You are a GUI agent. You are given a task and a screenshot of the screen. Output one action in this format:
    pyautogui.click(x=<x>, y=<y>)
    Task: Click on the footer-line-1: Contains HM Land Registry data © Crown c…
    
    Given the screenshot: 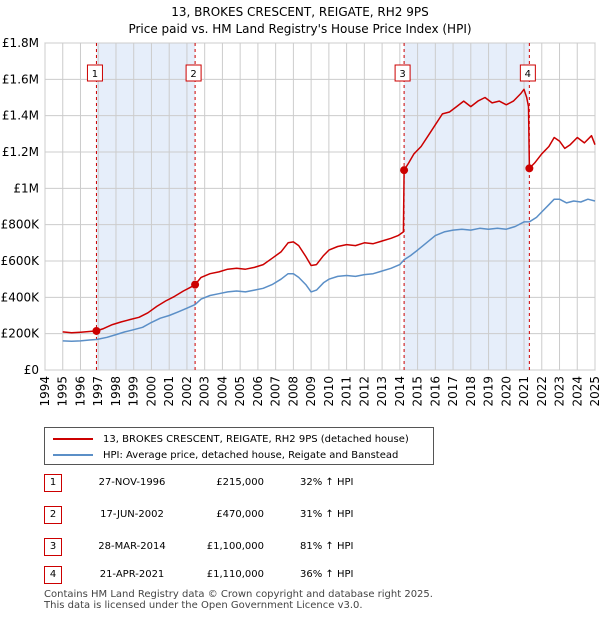 What is the action you would take?
    pyautogui.click(x=238, y=594)
    